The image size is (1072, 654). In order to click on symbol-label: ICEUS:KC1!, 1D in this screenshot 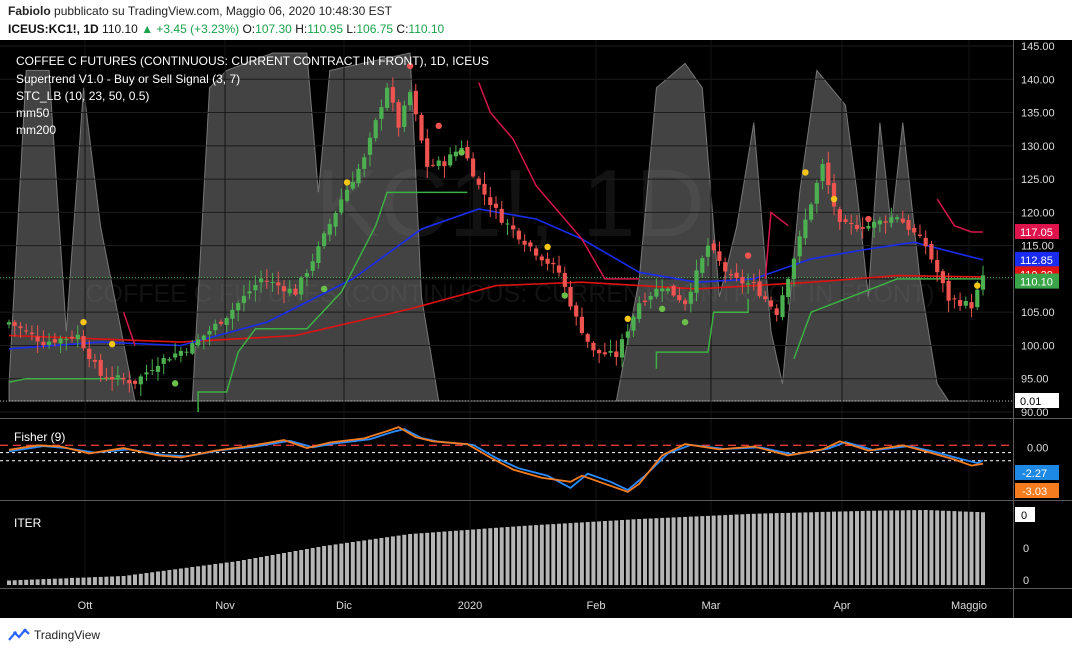, I will do `click(53, 29)`.